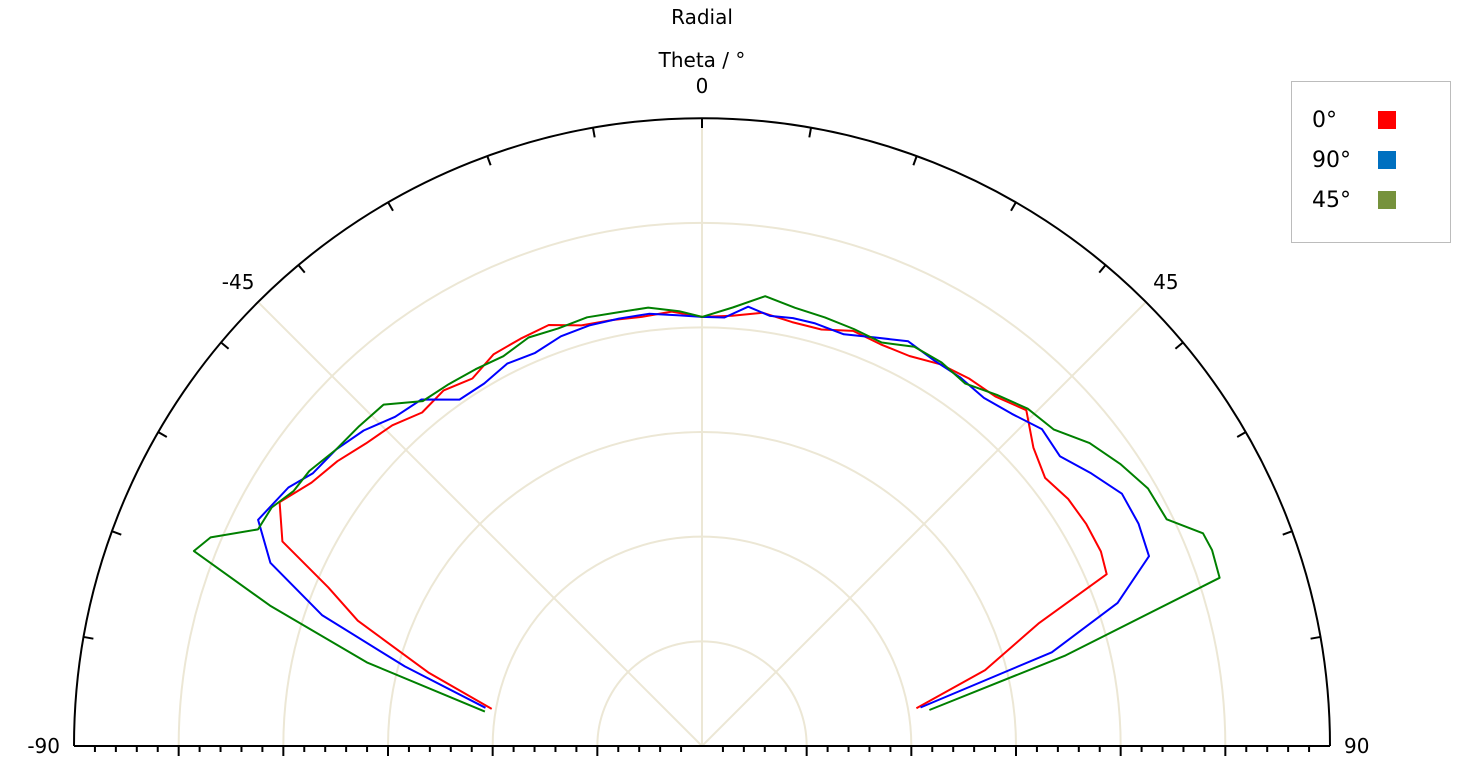 The height and width of the screenshot is (765, 1462). I want to click on chart-title: Radial, so click(702, 17).